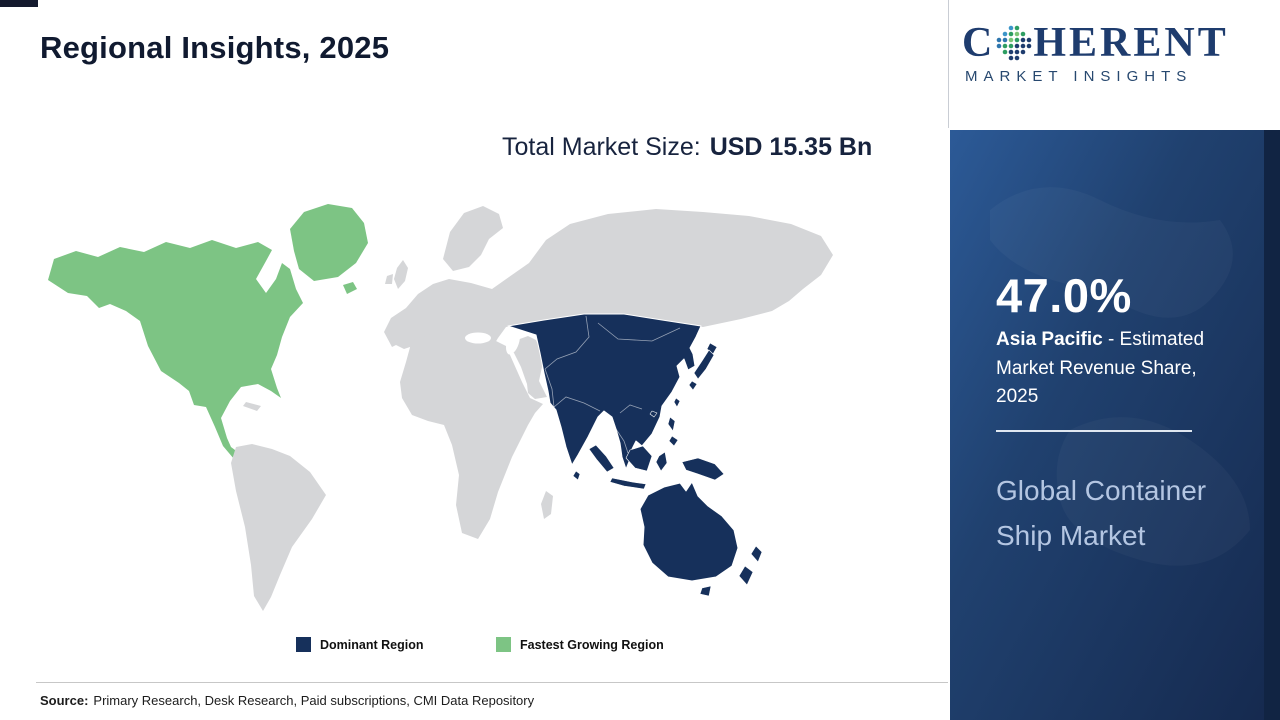  I want to click on map-caspian-sea, so click(513, 342).